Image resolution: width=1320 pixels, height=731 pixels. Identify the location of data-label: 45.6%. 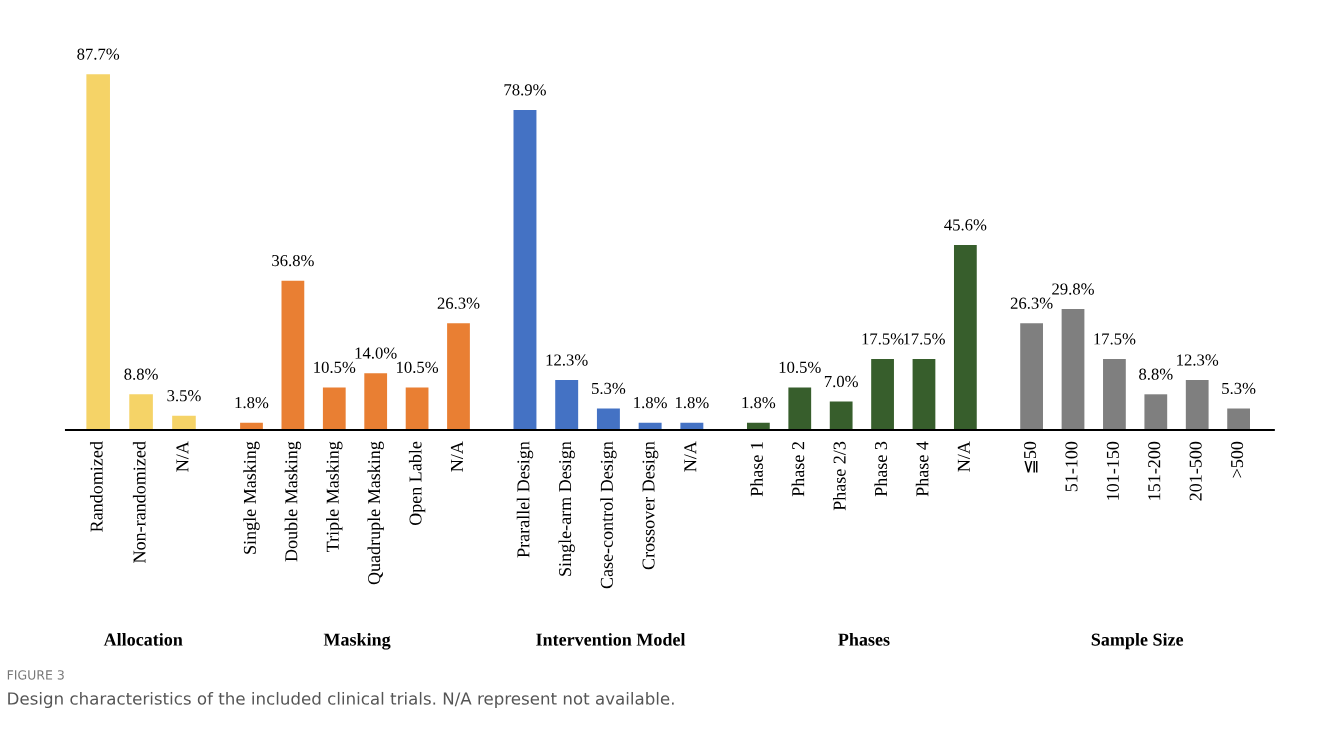
(965, 225).